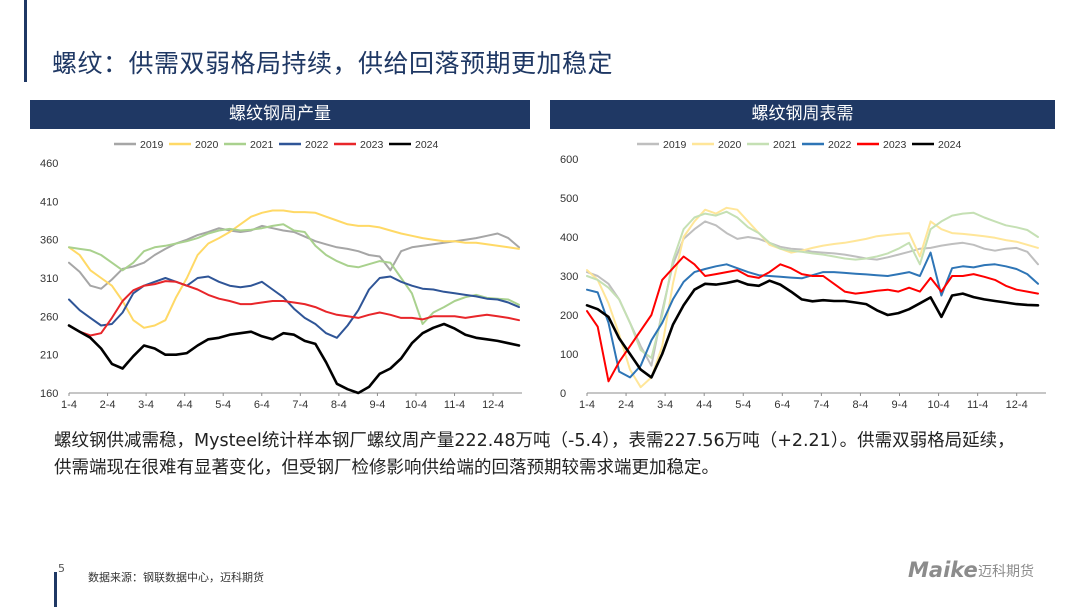 The image size is (1080, 607). I want to click on y-tick-label: 200, so click(569, 316).